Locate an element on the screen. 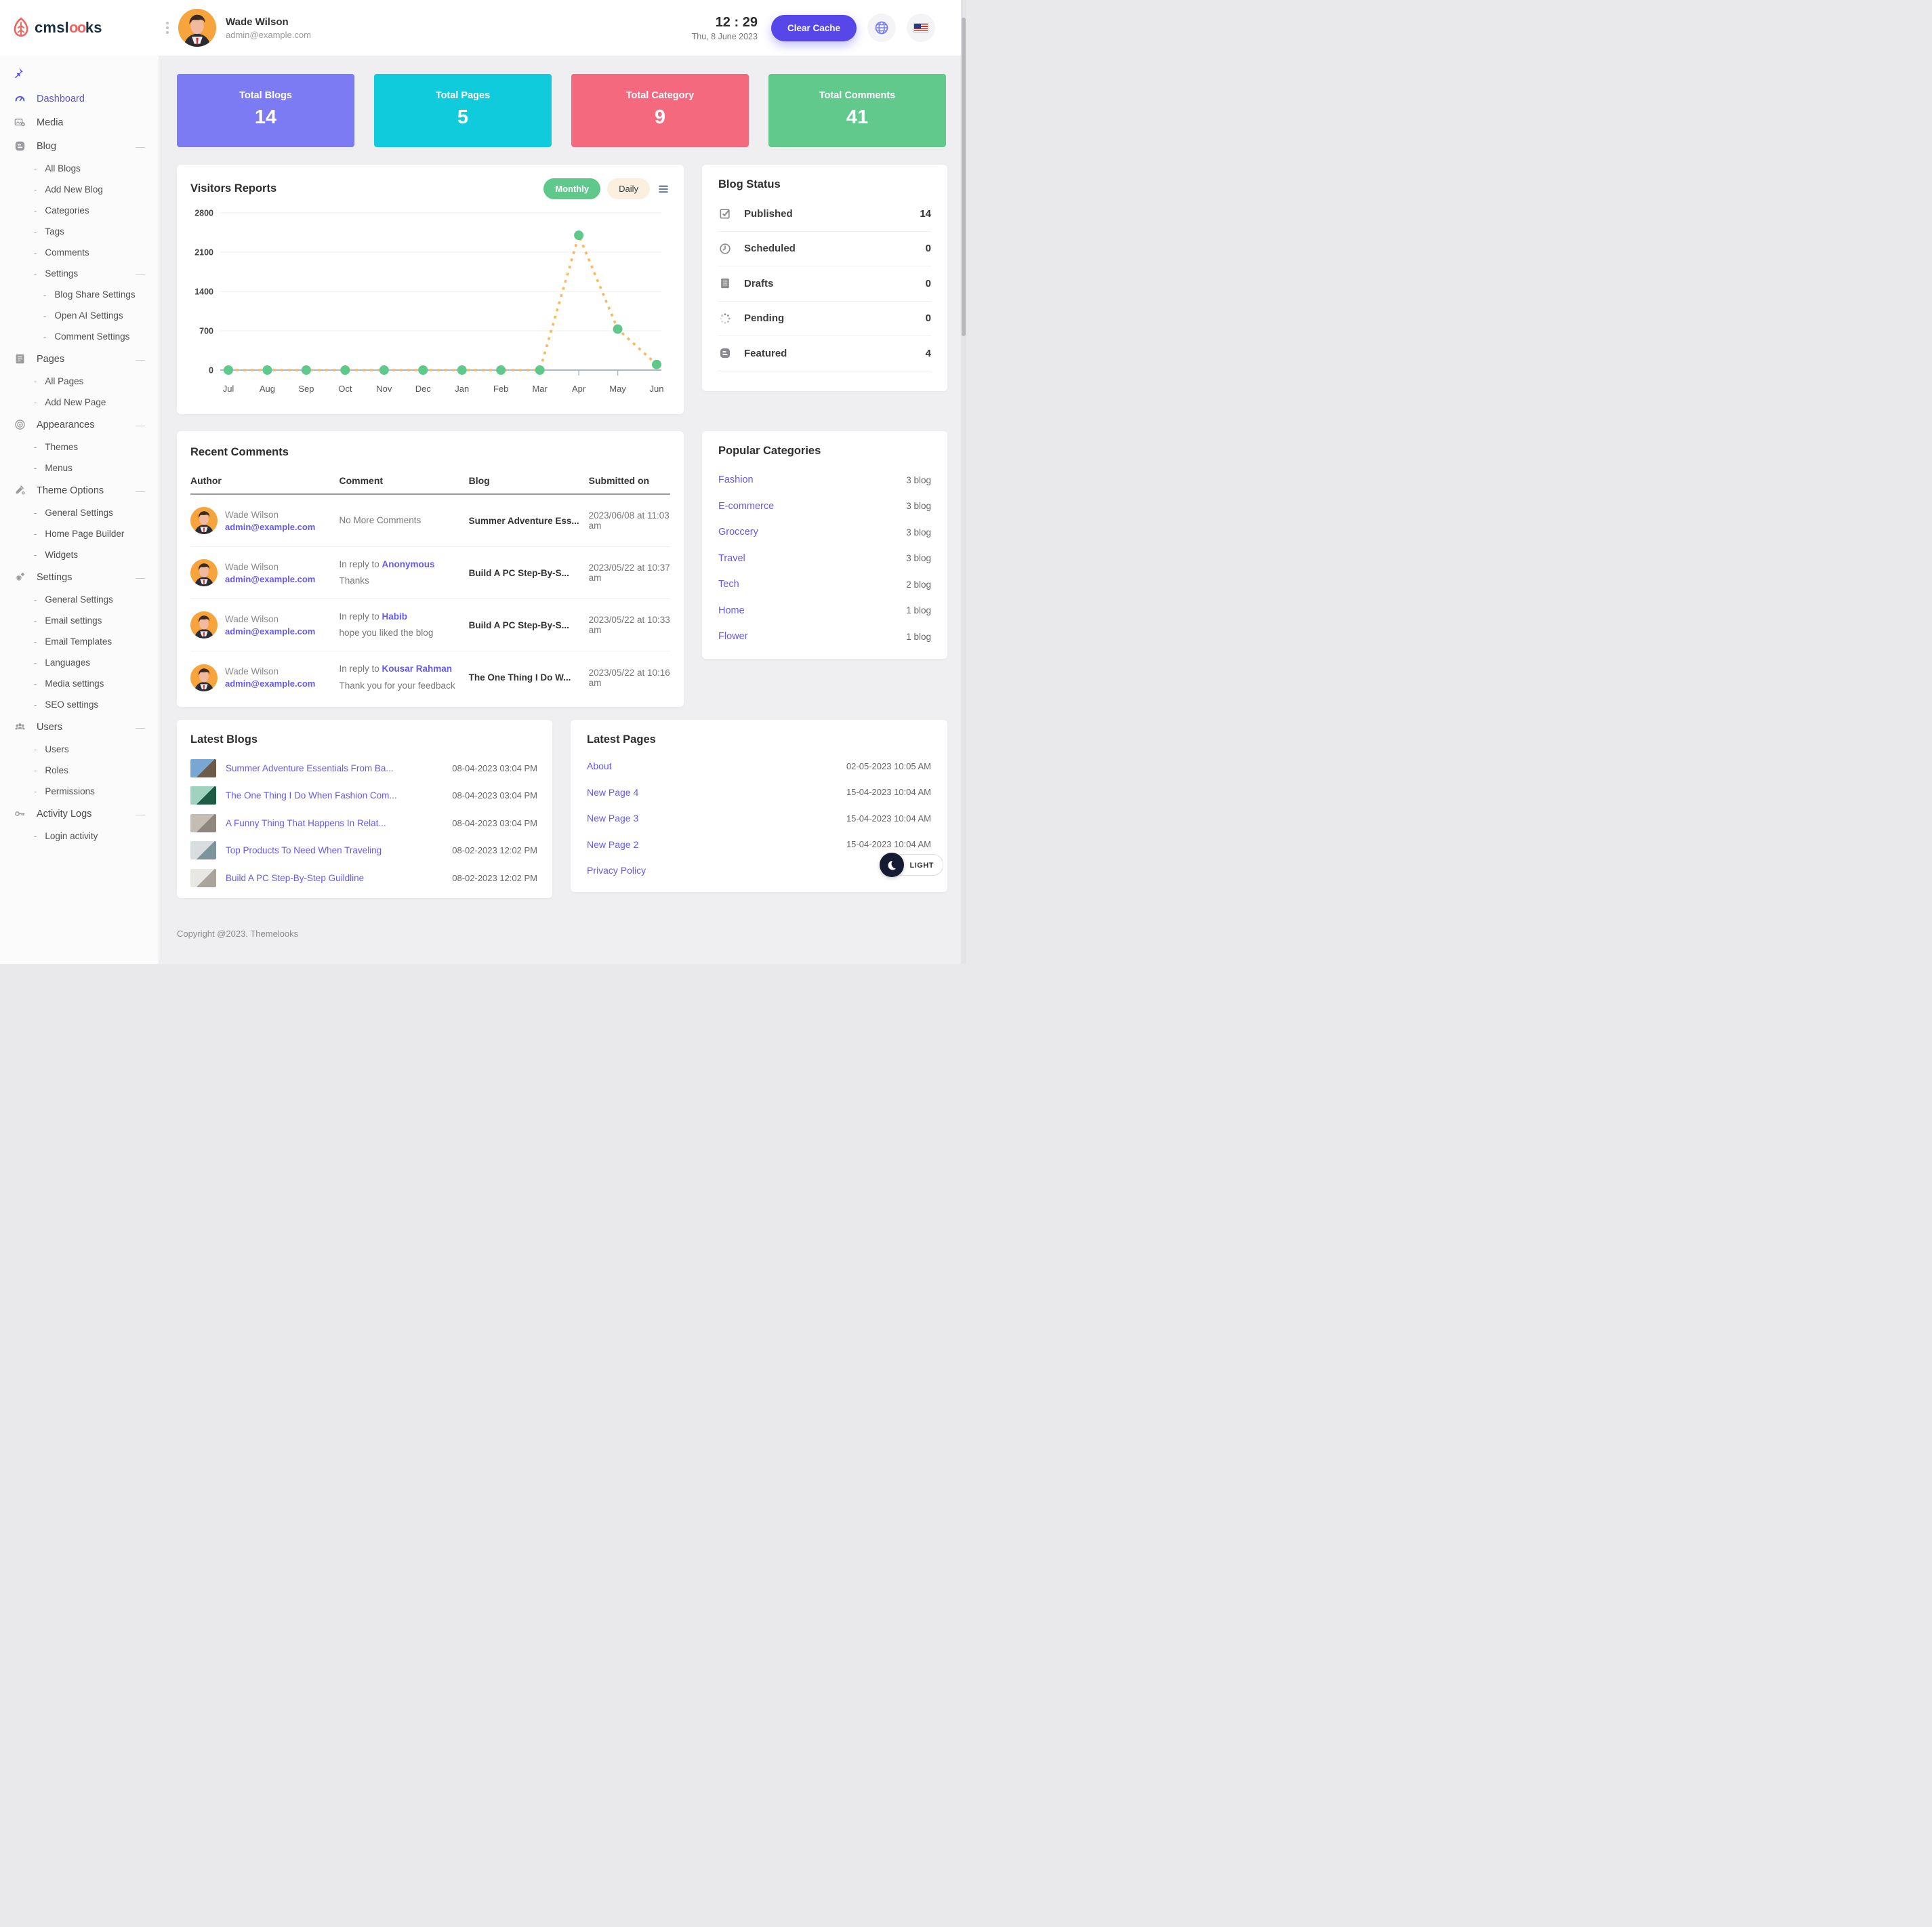  latest-page-row: New Page 2 15-04-2023 10:04 AM is located at coordinates (759, 845).